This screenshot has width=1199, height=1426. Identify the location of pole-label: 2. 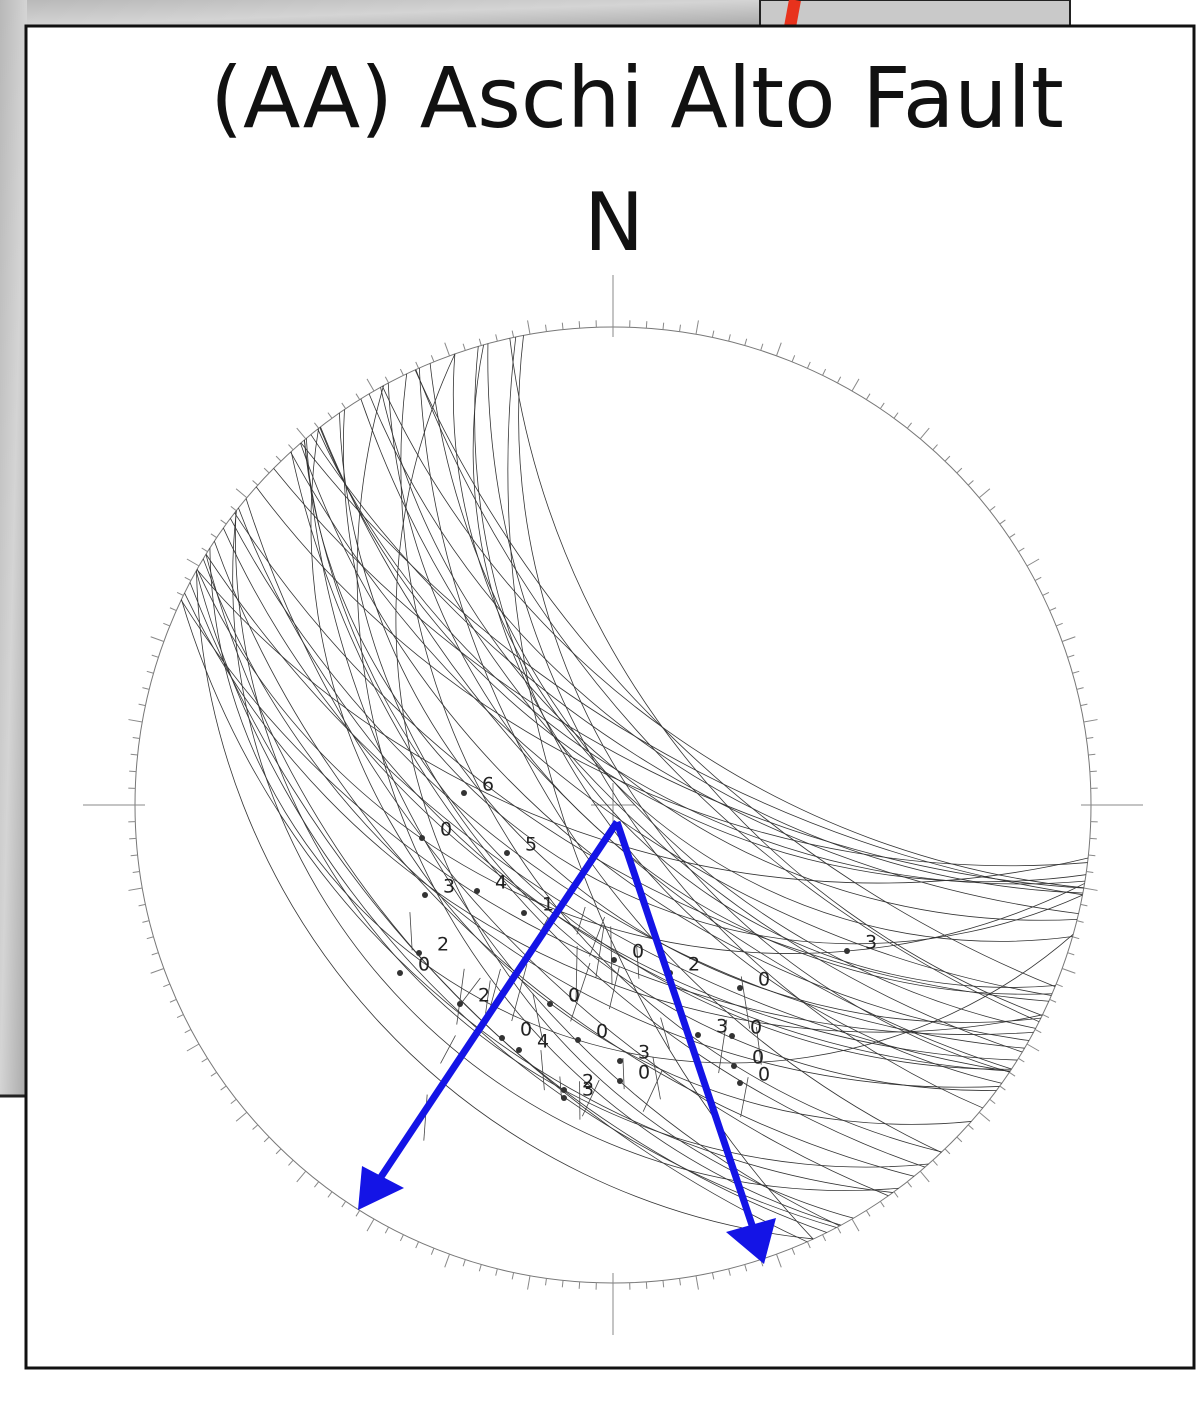
(588, 1082).